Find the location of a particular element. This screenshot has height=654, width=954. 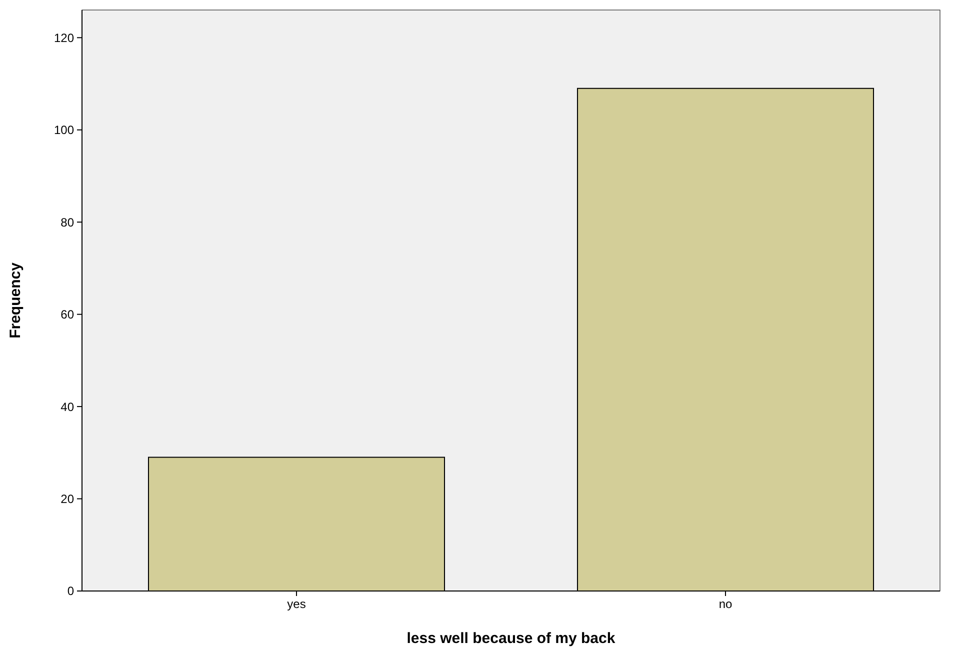

y-tick-label: 20 is located at coordinates (67, 499).